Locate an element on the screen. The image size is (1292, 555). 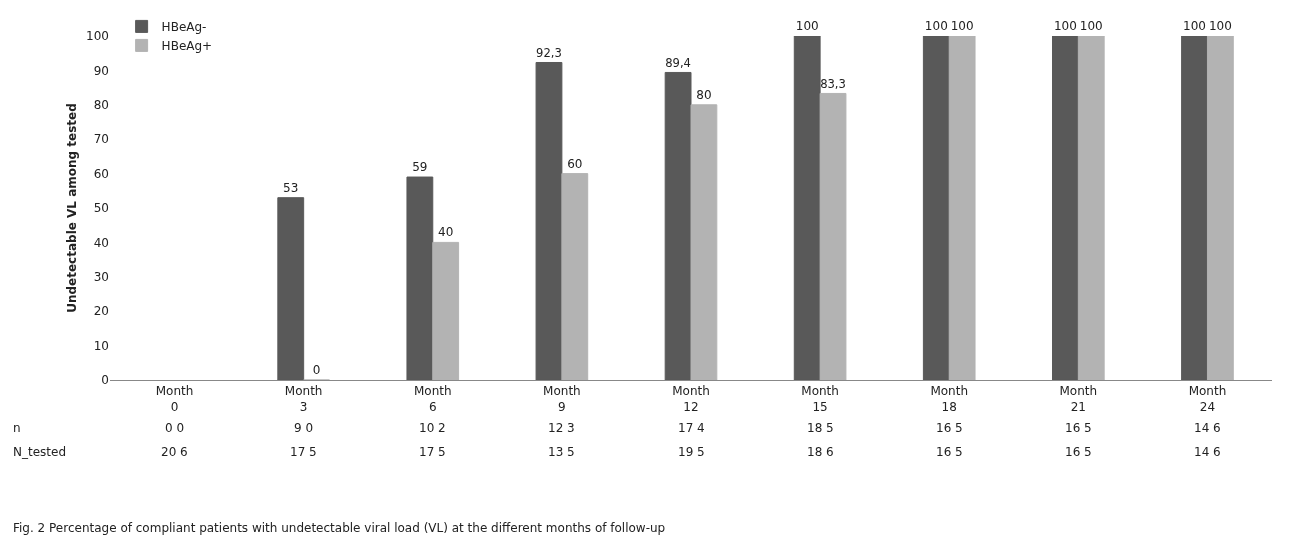
x-tick-label: Month 6 is located at coordinates (432, 399).